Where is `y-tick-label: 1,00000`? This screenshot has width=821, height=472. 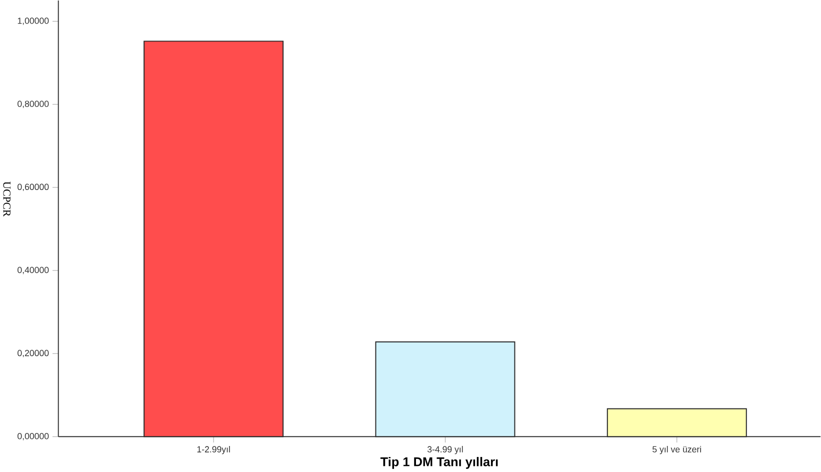
y-tick-label: 1,00000 is located at coordinates (33, 21).